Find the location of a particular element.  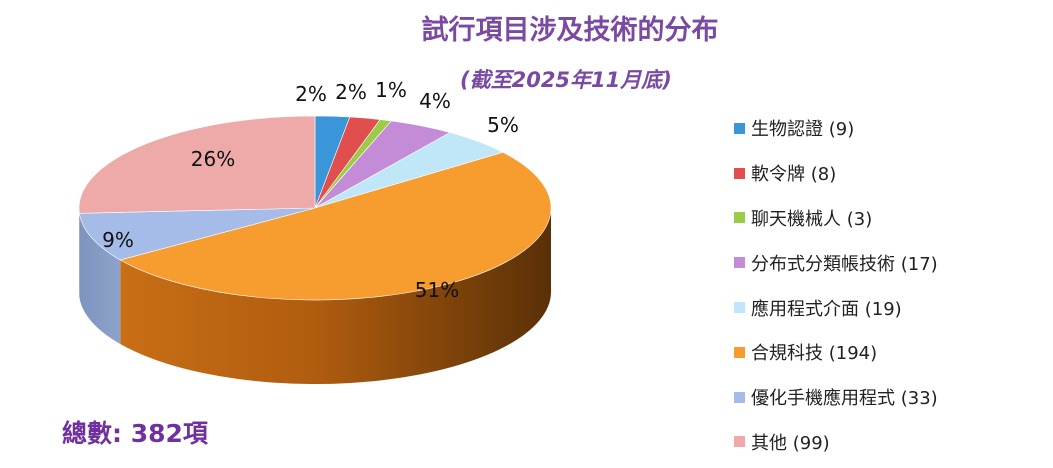

legend-label: 其他 (99) is located at coordinates (790, 443).